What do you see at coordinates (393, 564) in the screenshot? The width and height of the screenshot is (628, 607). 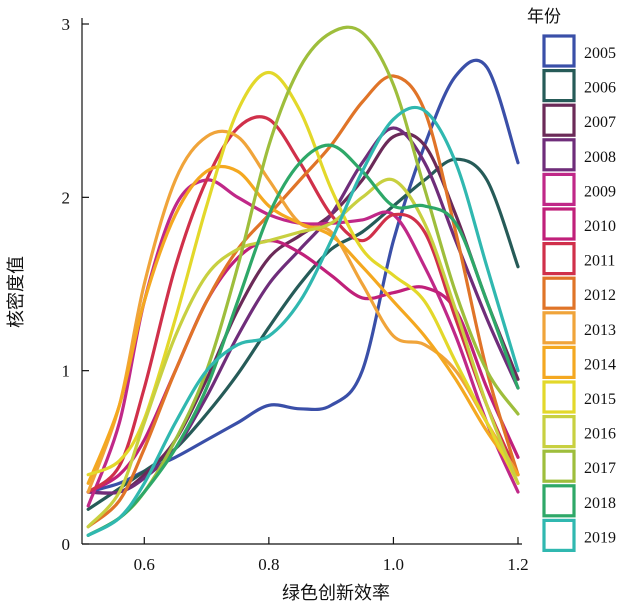 I see `x-tick-label: 1.0` at bounding box center [393, 564].